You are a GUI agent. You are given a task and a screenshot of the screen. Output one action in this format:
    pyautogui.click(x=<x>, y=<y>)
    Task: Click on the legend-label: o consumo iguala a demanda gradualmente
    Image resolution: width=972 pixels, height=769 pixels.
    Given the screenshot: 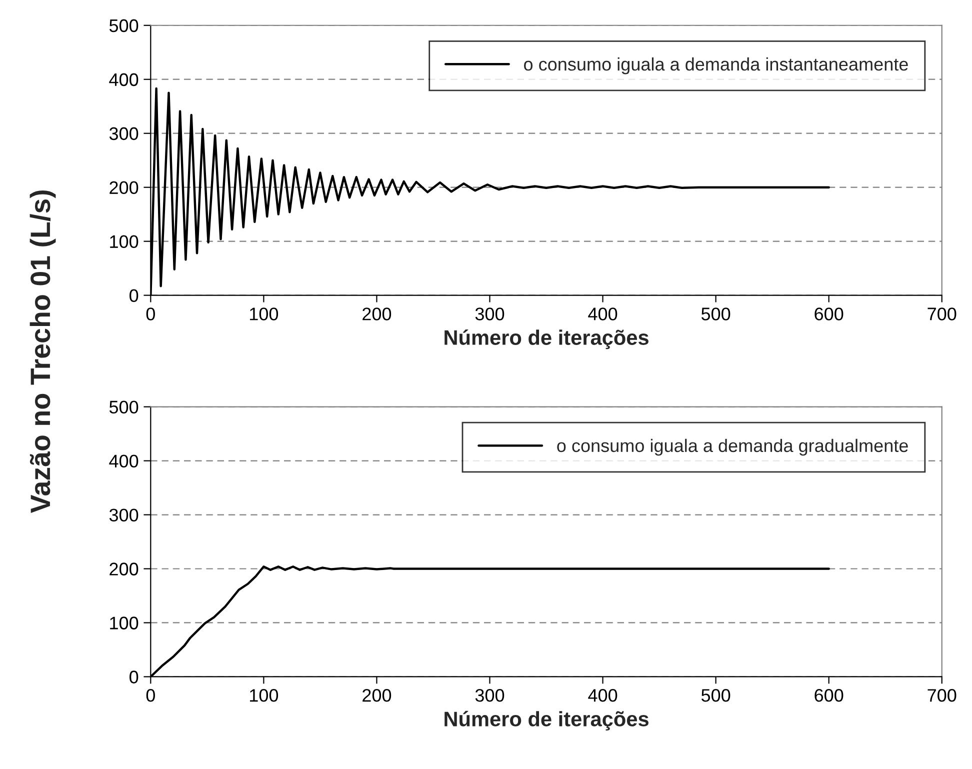 What is the action you would take?
    pyautogui.click(x=732, y=447)
    